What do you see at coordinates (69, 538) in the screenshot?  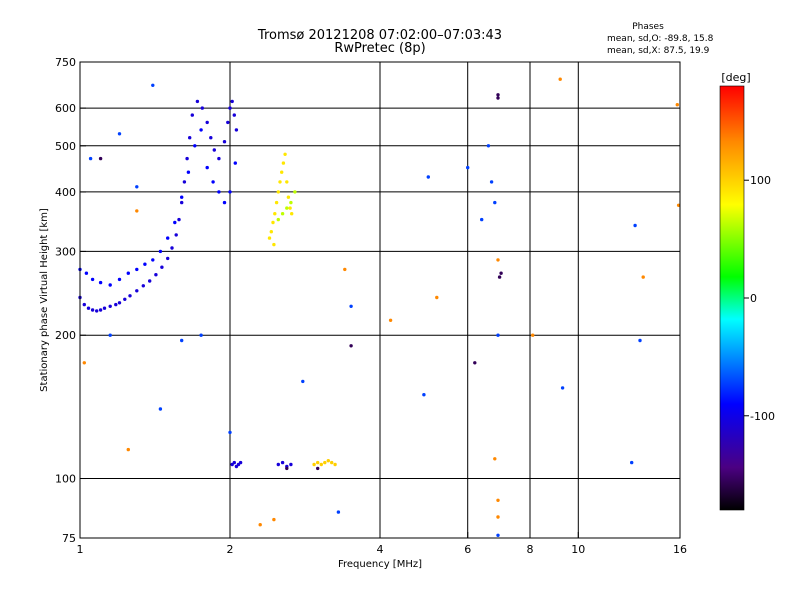 I see `y-tick-label: 75` at bounding box center [69, 538].